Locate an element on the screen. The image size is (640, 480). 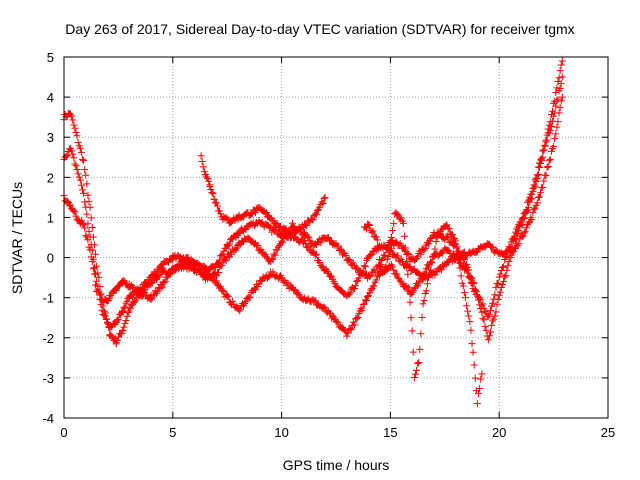
series-track-e is located at coordinates (423, 308).